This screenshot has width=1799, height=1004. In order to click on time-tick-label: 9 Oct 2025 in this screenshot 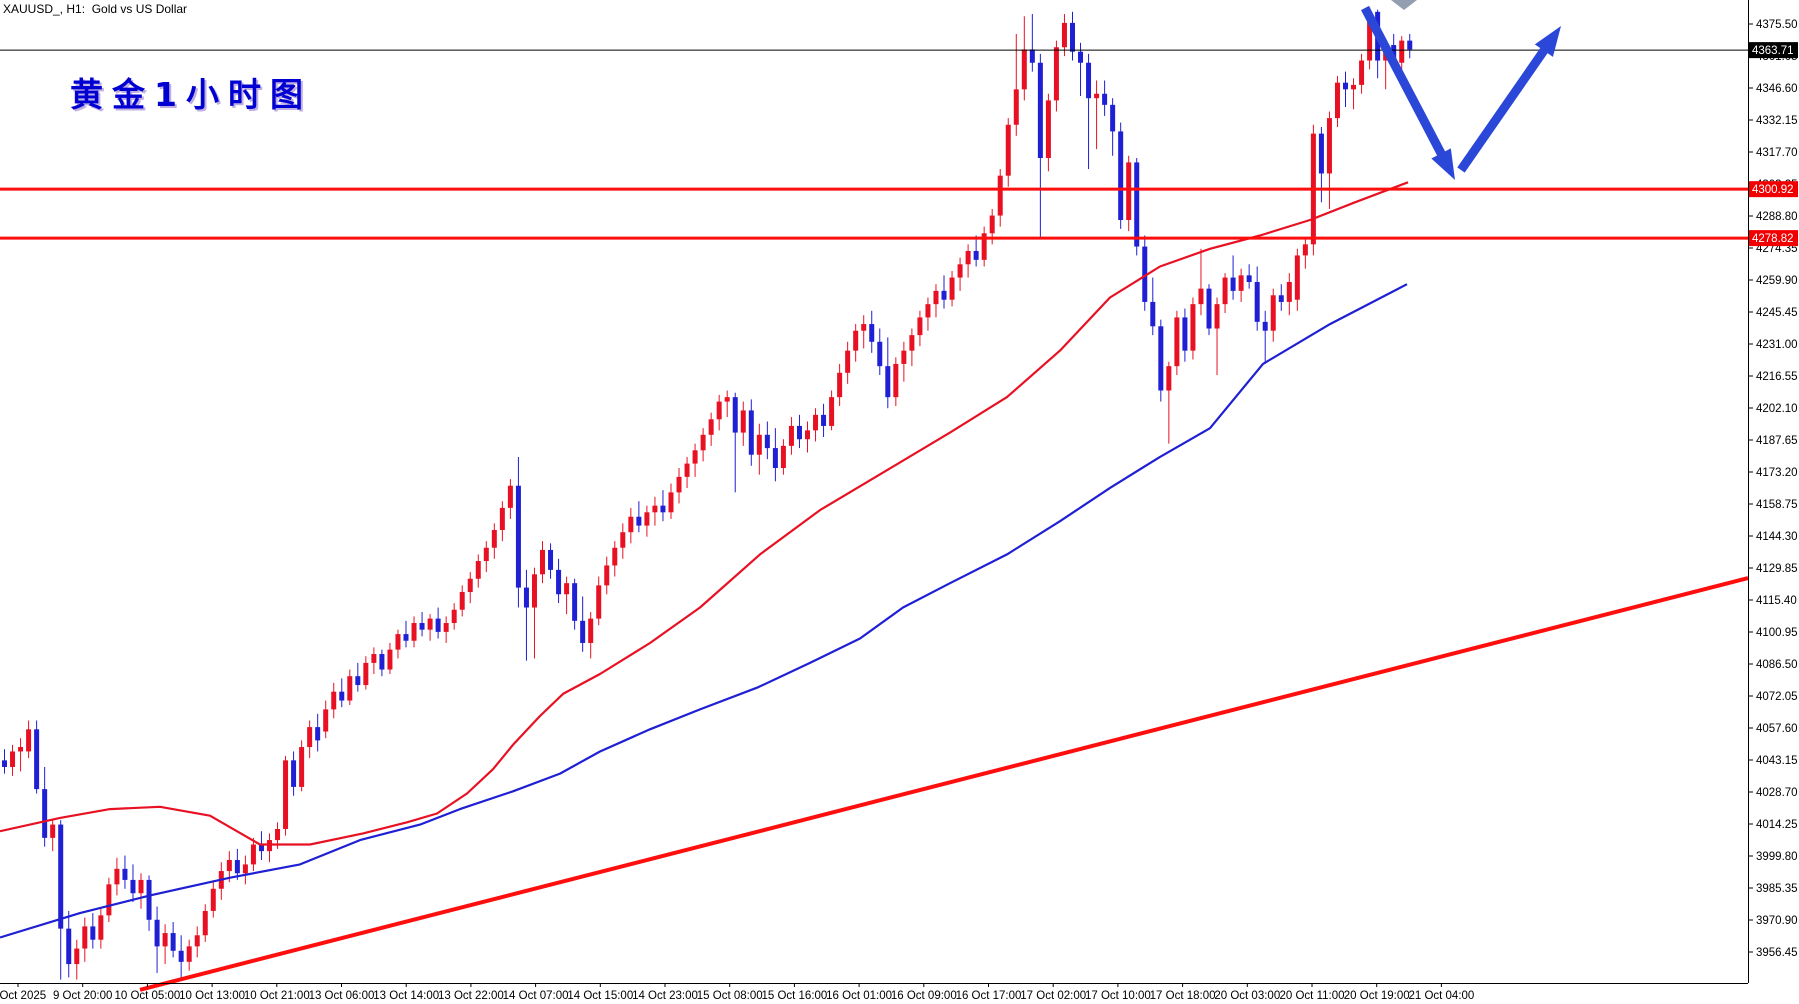, I will do `click(23, 996)`.